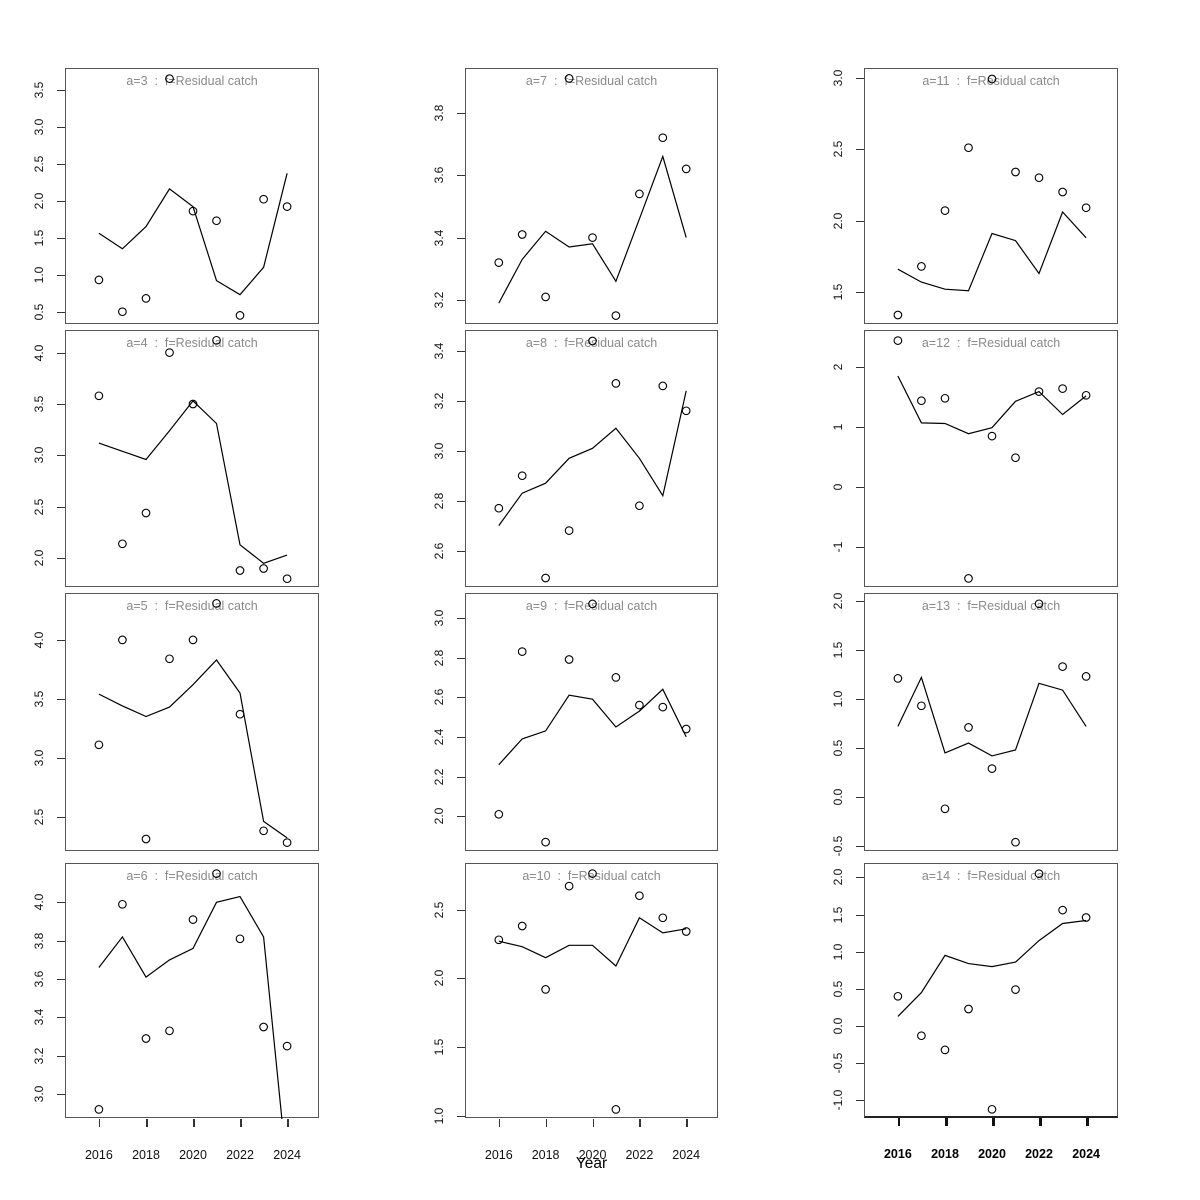 Image resolution: width=1200 pixels, height=1200 pixels. I want to click on y-tick-label-text: 1, so click(838, 427).